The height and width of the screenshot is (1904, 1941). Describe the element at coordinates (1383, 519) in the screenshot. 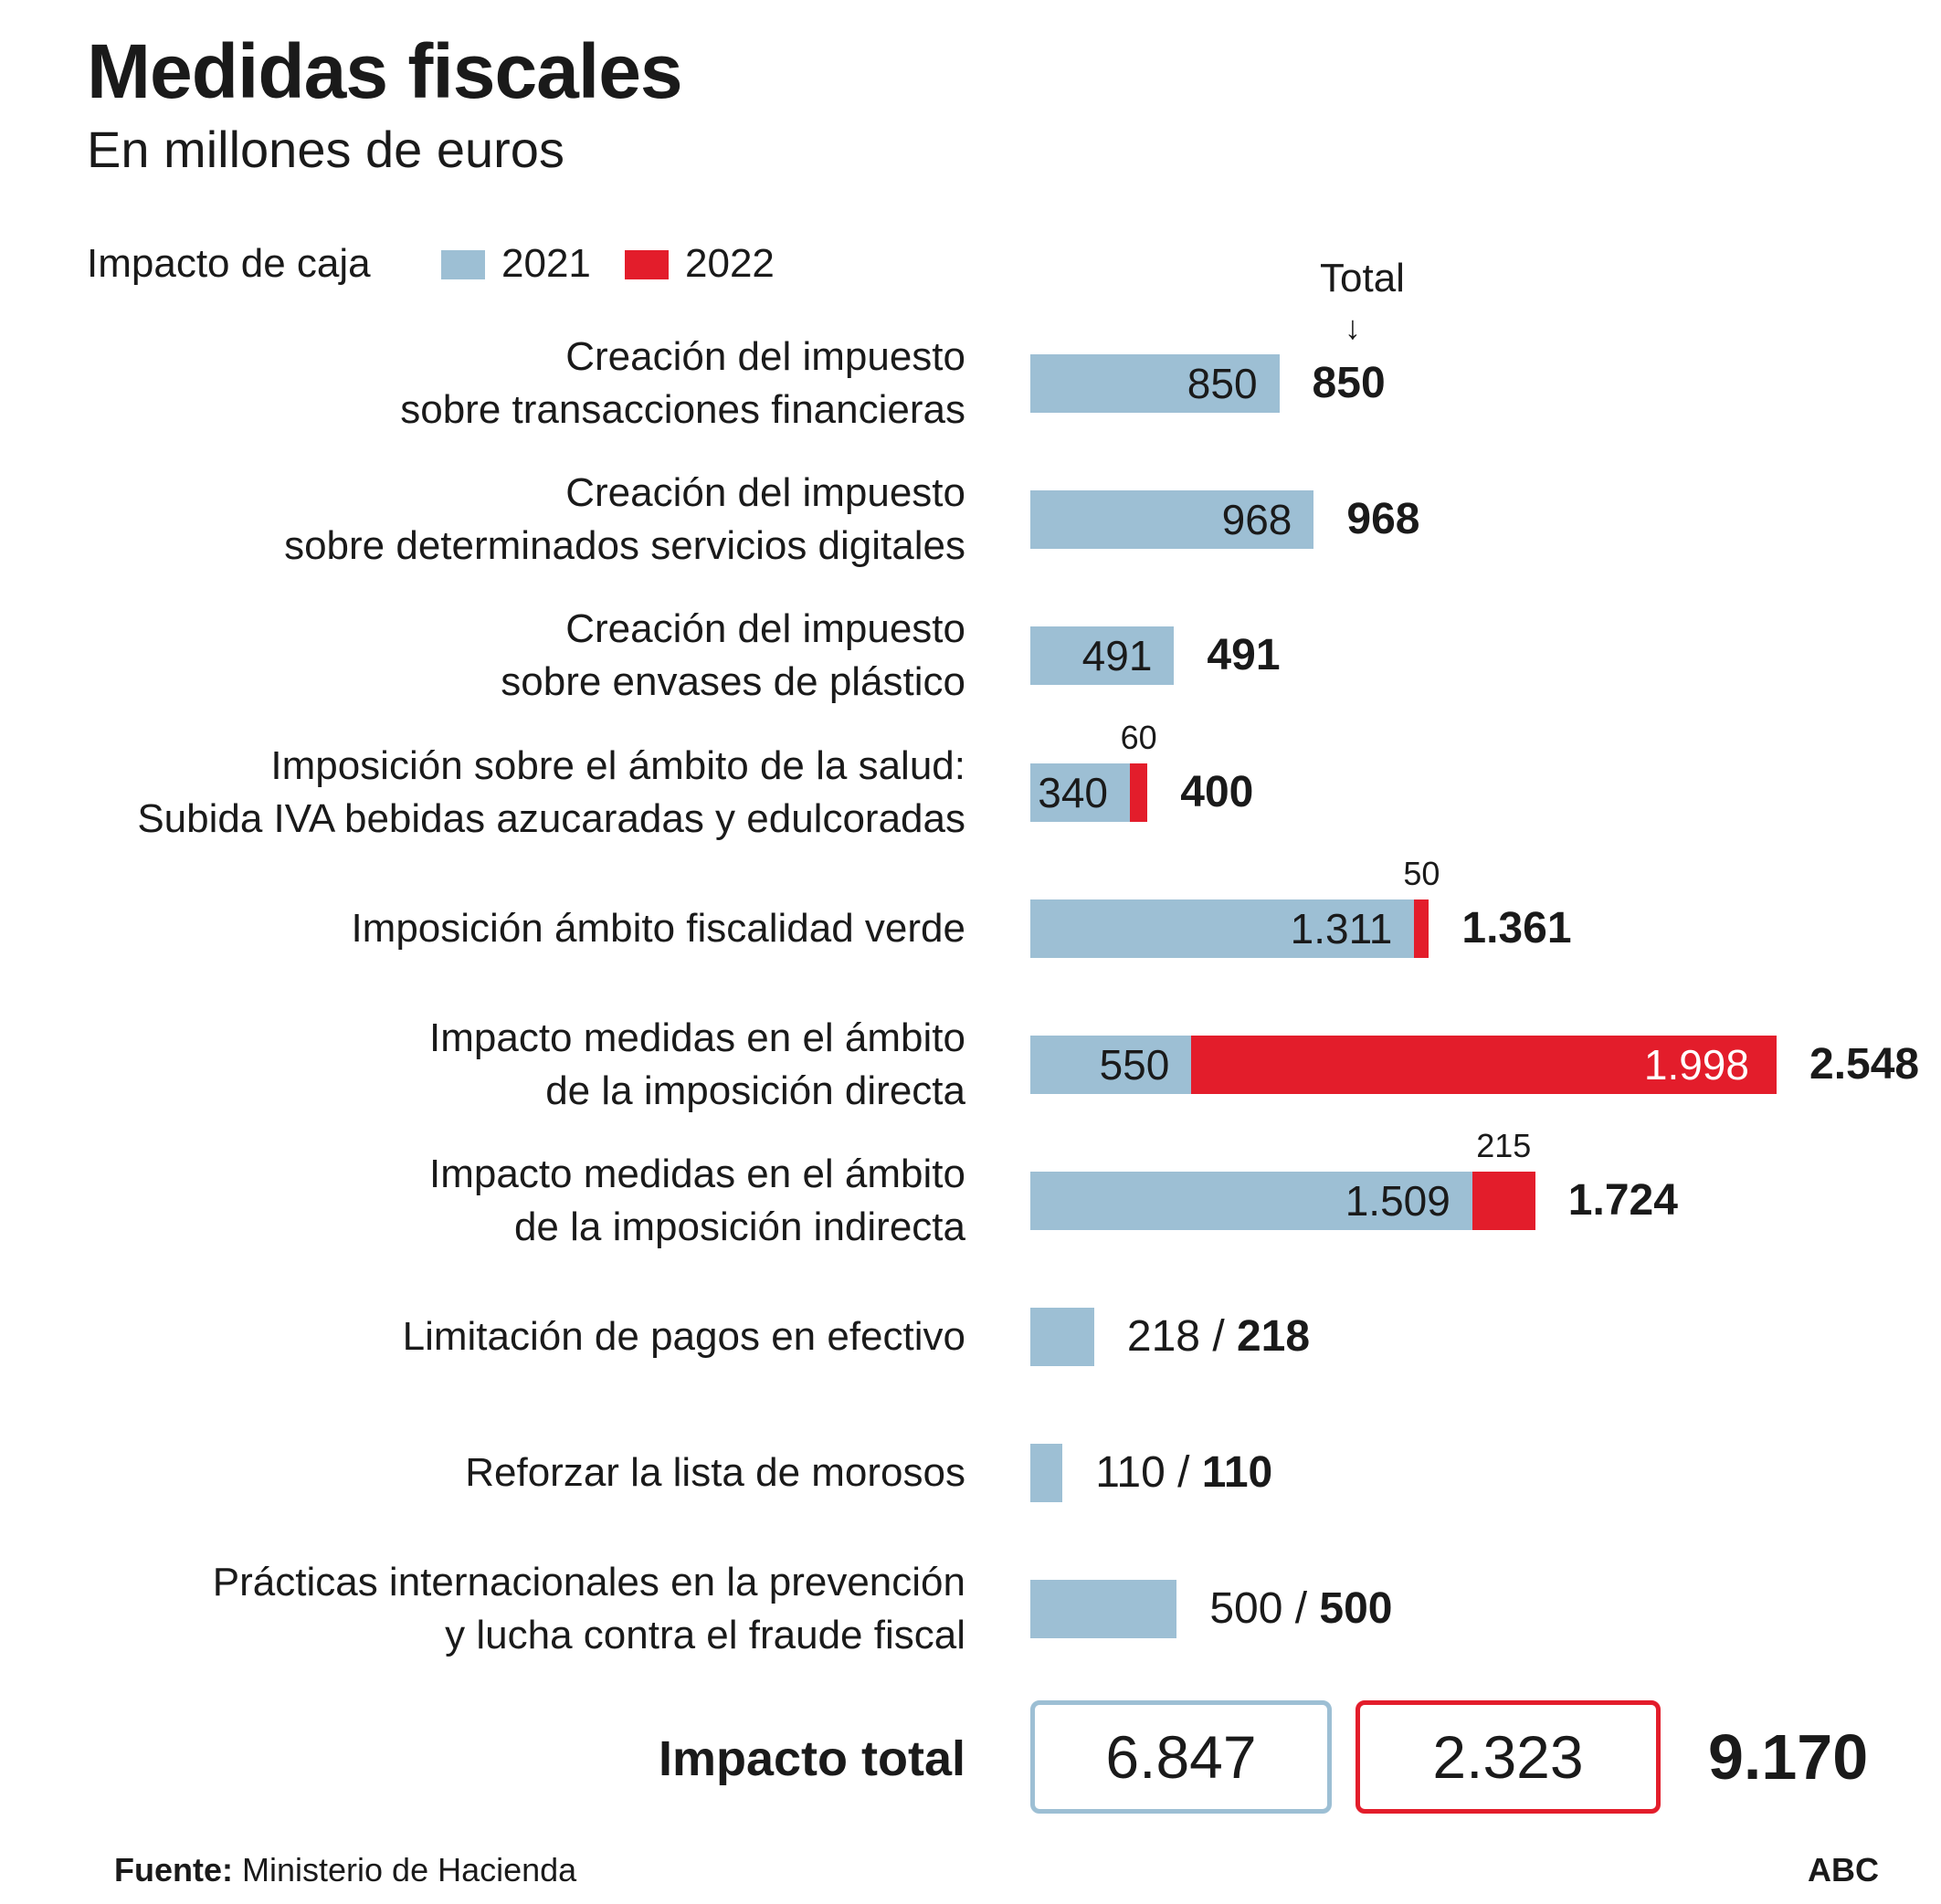

I see `row-total: 968` at that location.